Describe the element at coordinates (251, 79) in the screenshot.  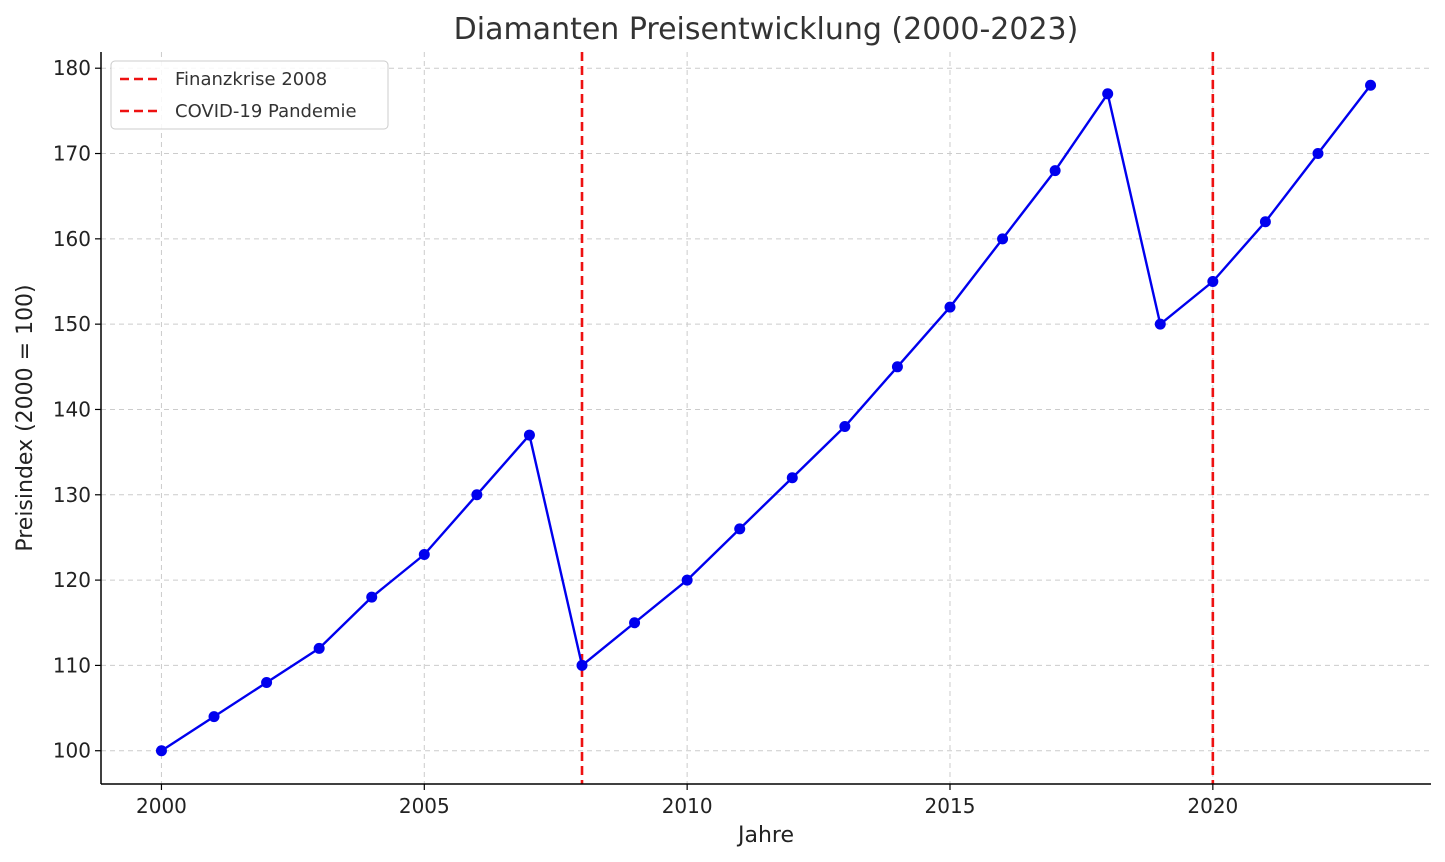
I see `legend-label: Finanzkrise 2008` at that location.